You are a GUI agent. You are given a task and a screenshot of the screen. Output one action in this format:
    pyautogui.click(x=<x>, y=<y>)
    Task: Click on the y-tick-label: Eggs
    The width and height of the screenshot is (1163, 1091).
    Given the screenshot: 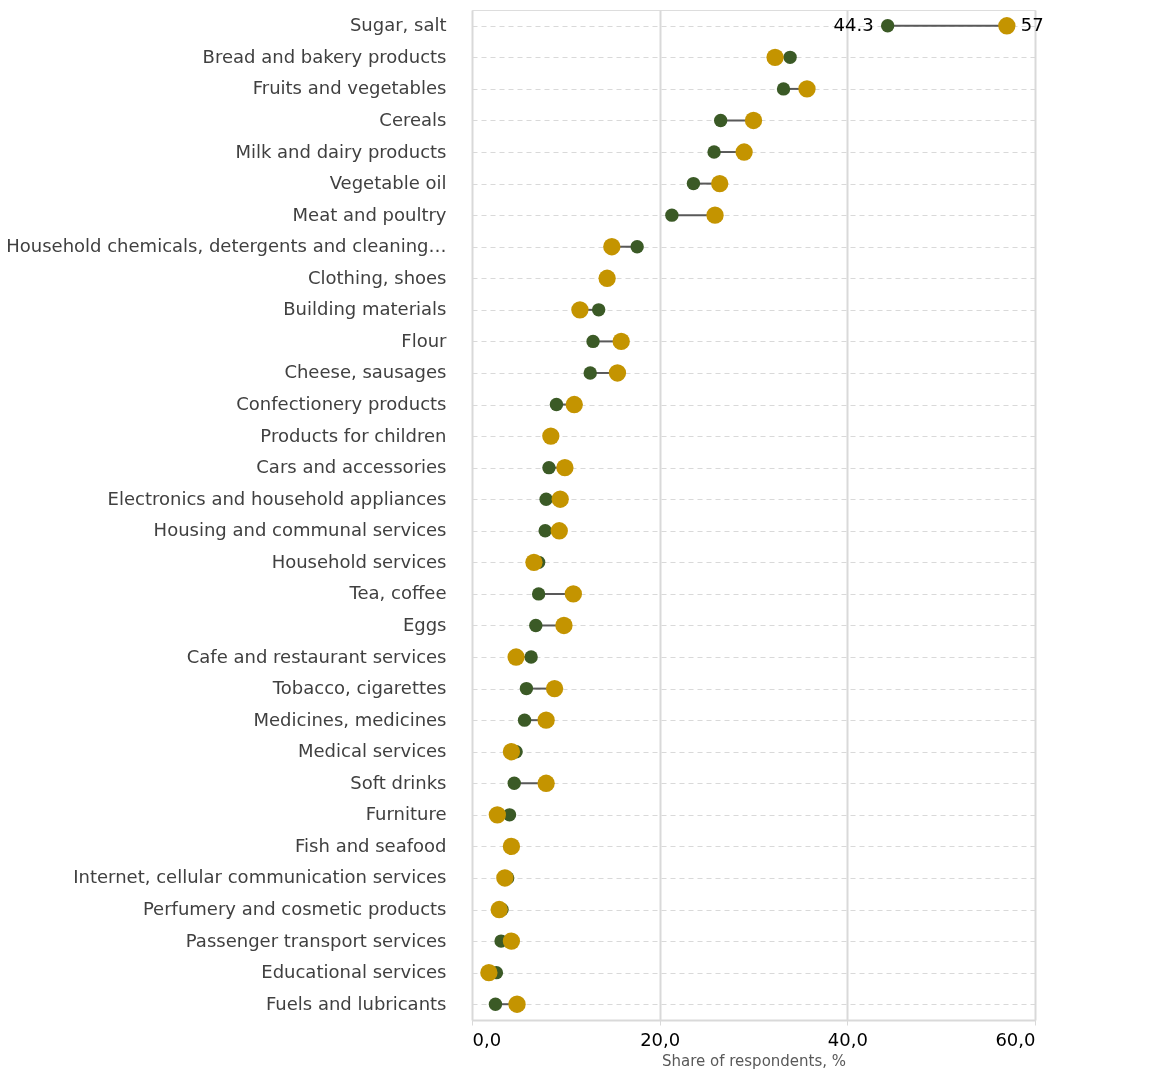 What is the action you would take?
    pyautogui.click(x=424, y=624)
    